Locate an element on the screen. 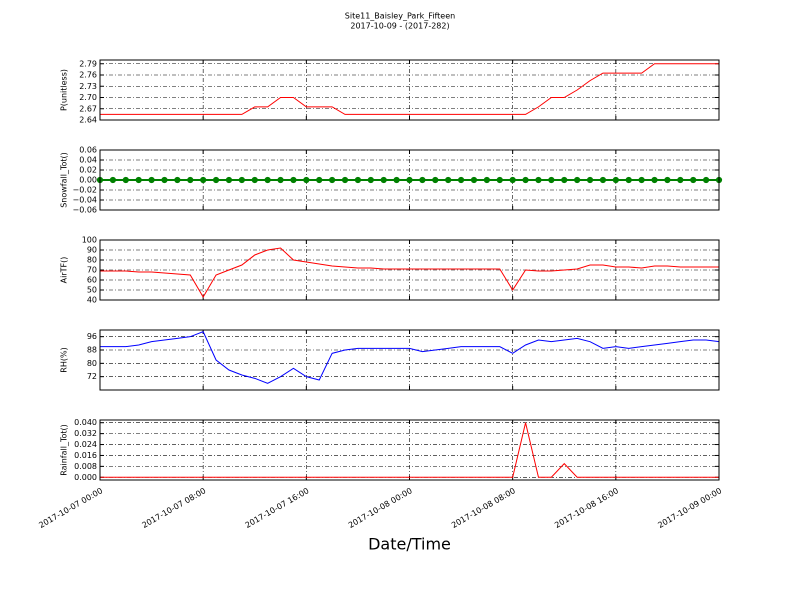 Image resolution: width=800 pixels, height=600 pixels. y-tick-label: −0.06 is located at coordinates (84, 210).